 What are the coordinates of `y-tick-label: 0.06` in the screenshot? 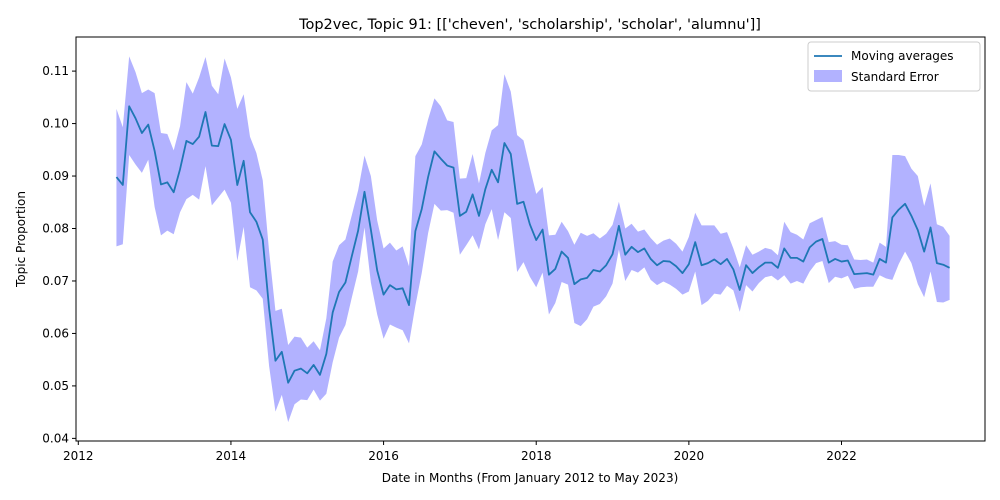 It's located at (55, 333).